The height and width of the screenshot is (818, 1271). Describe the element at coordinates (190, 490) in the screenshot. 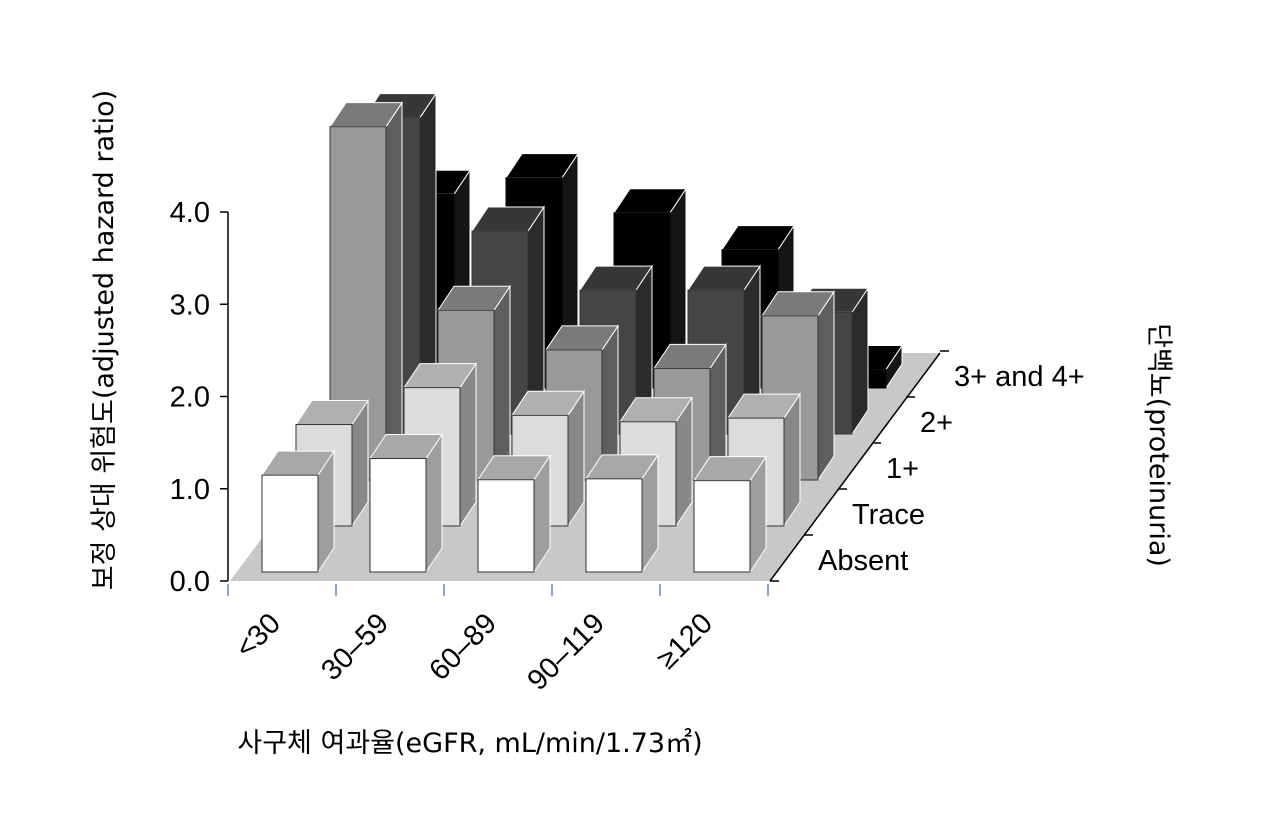

I see `y-tick-label: 1.0` at that location.